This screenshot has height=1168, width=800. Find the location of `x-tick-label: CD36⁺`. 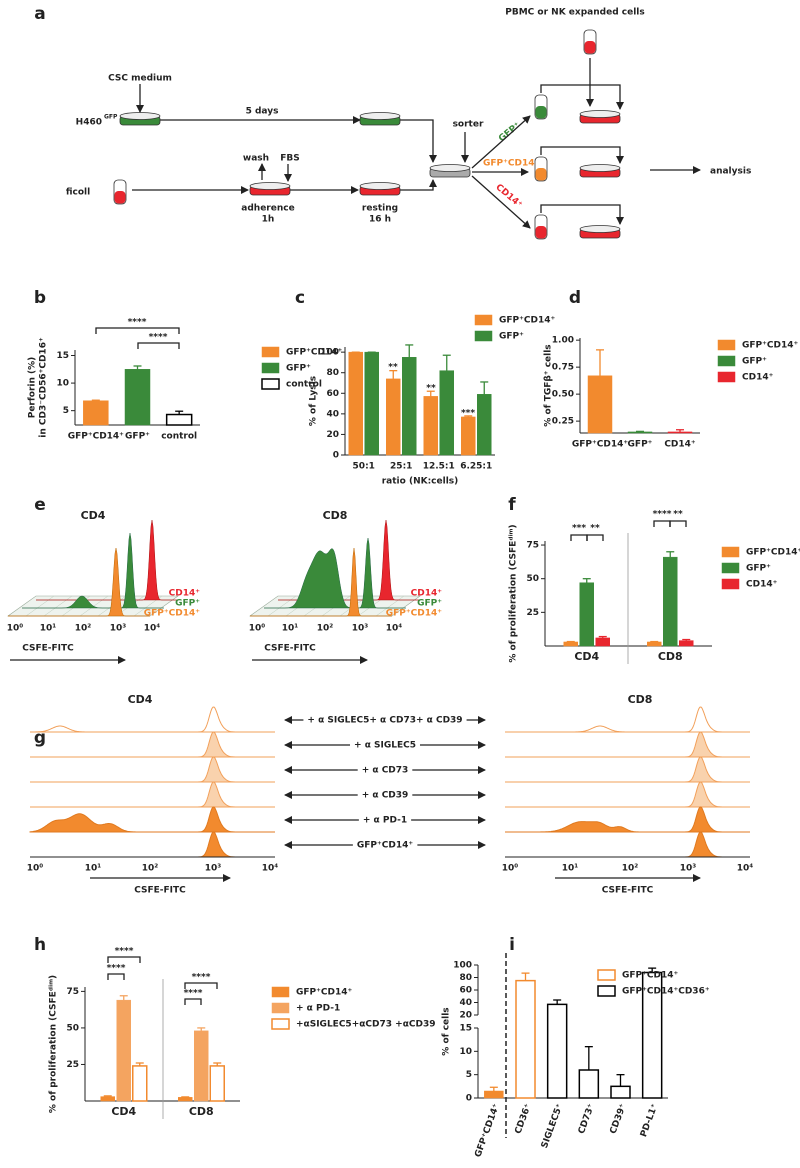

x-tick-label: CD36⁺ is located at coordinates (524, 1118).